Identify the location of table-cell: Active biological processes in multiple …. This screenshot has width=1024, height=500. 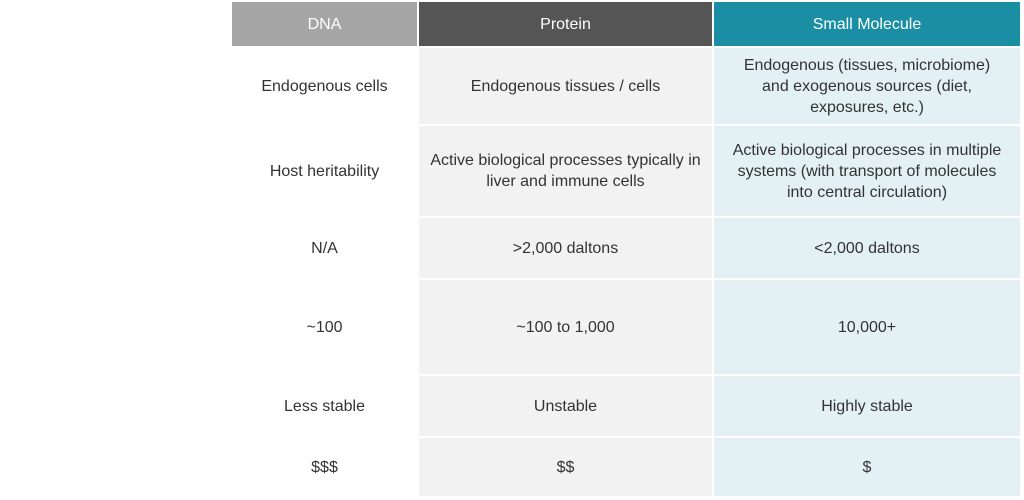
(867, 171).